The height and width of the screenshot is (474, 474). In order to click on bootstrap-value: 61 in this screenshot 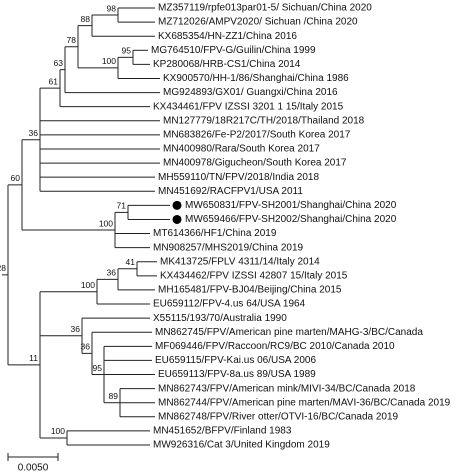, I will do `click(54, 81)`.